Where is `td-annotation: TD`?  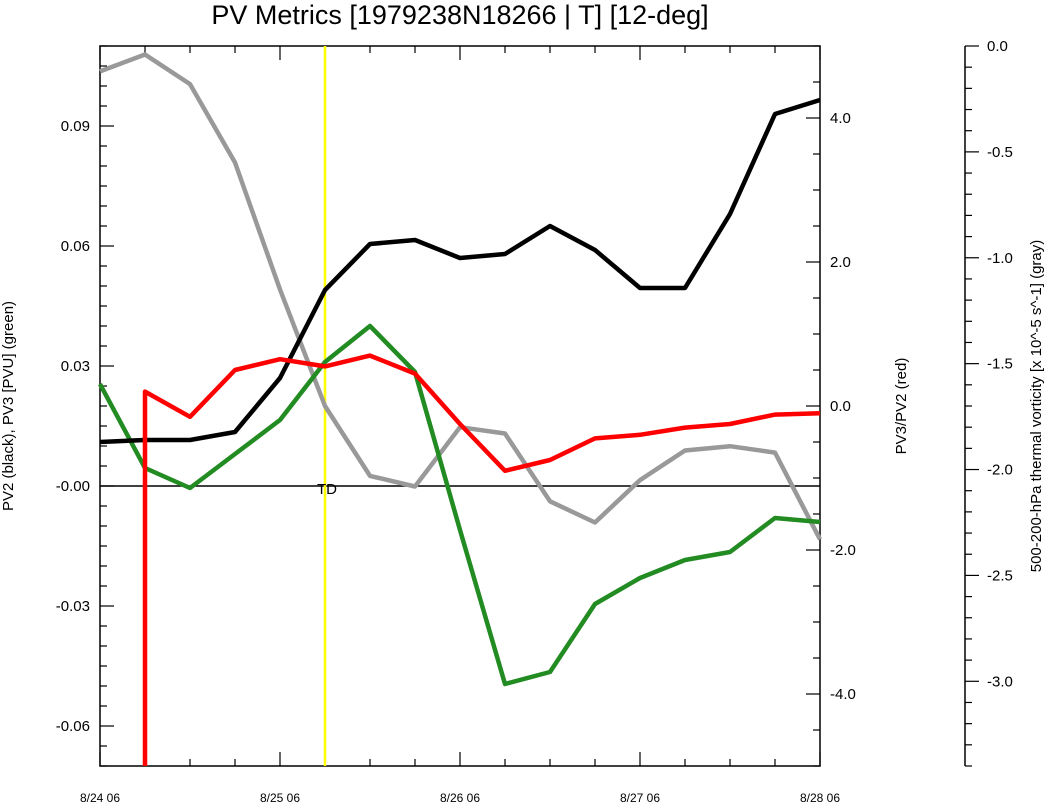 td-annotation: TD is located at coordinates (327, 489).